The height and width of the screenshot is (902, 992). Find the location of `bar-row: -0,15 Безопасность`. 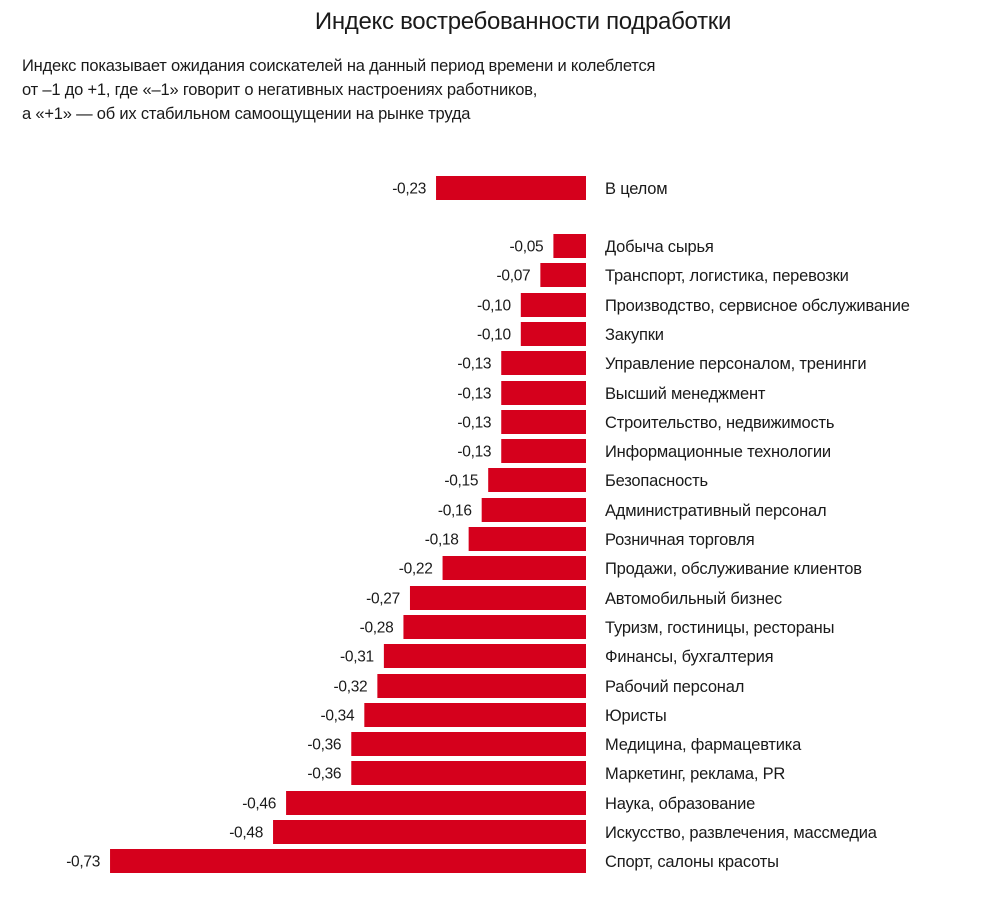

bar-row: -0,15 Безопасность is located at coordinates (576, 480).